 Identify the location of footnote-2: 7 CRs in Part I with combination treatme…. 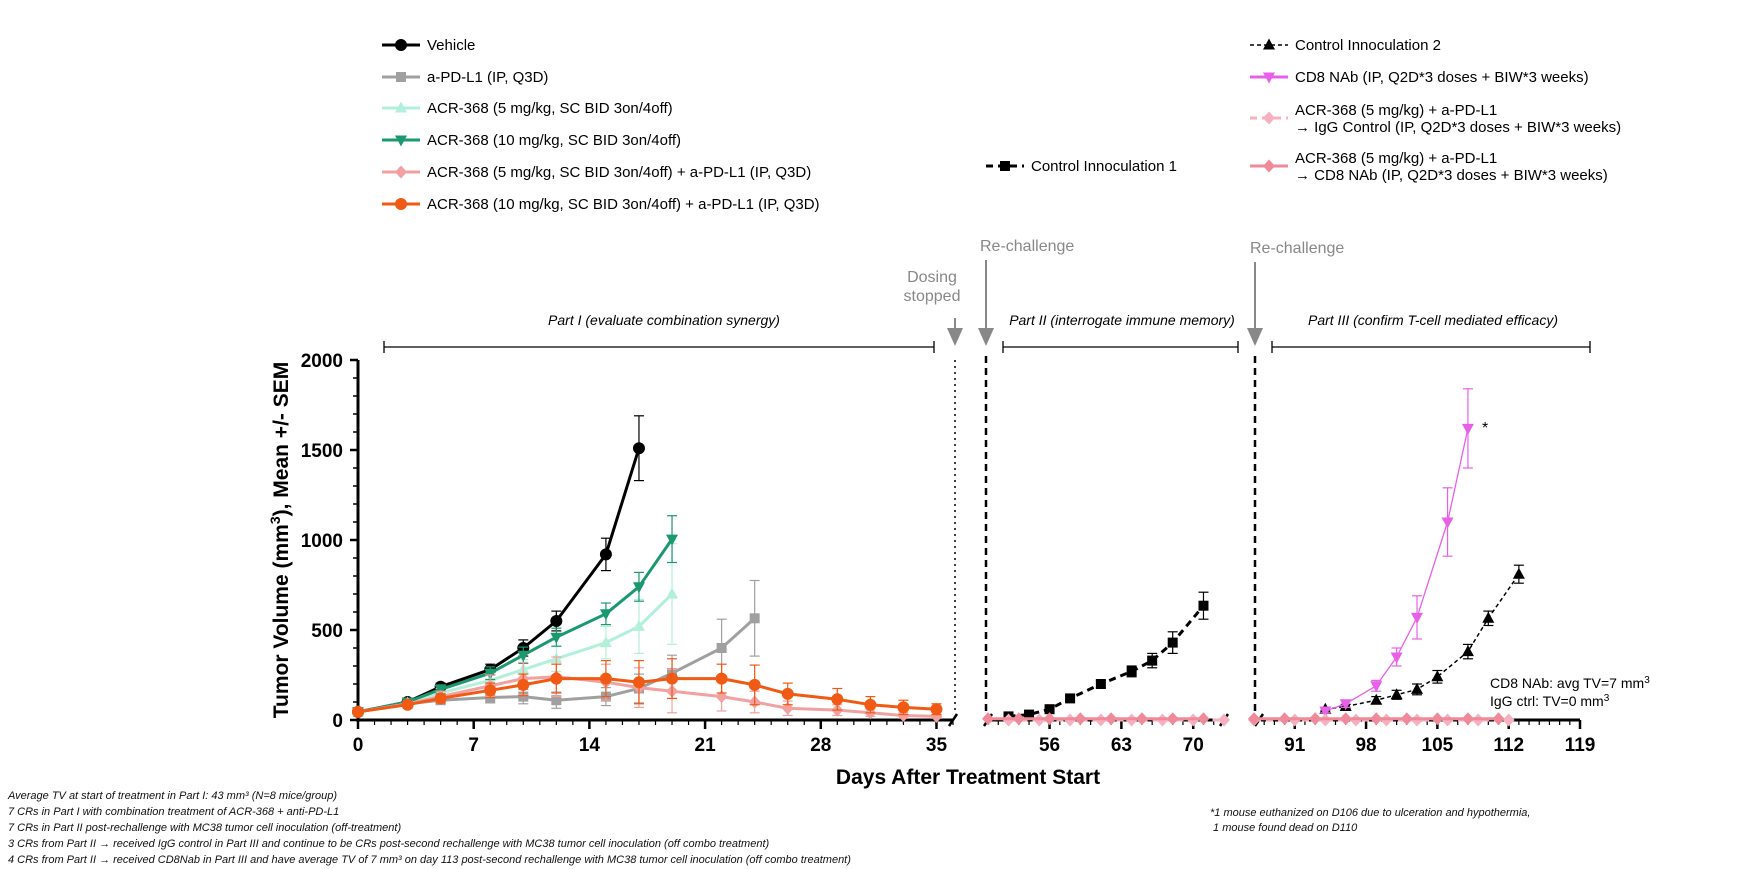
(174, 812).